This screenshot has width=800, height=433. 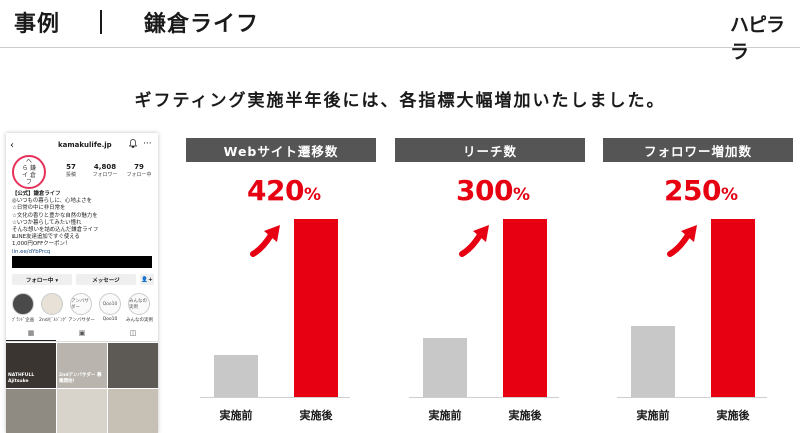 I want to click on bio-line: ☆いつか暮らしてみたい憧れ, so click(x=47, y=222).